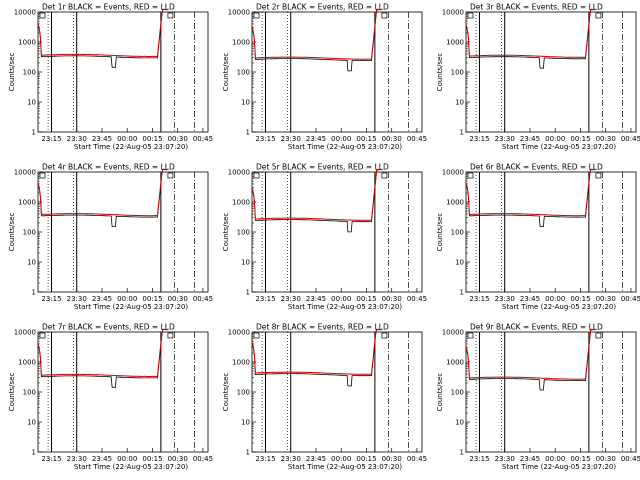 The height and width of the screenshot is (480, 640). What do you see at coordinates (108, 327) in the screenshot?
I see `panel-title: Det 7r BLACK = Events, RED = LLD` at bounding box center [108, 327].